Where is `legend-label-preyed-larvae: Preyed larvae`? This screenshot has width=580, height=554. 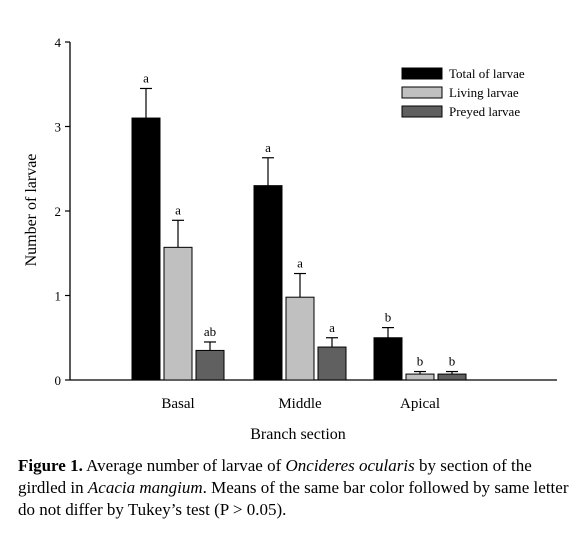 legend-label-preyed-larvae: Preyed larvae is located at coordinates (484, 111).